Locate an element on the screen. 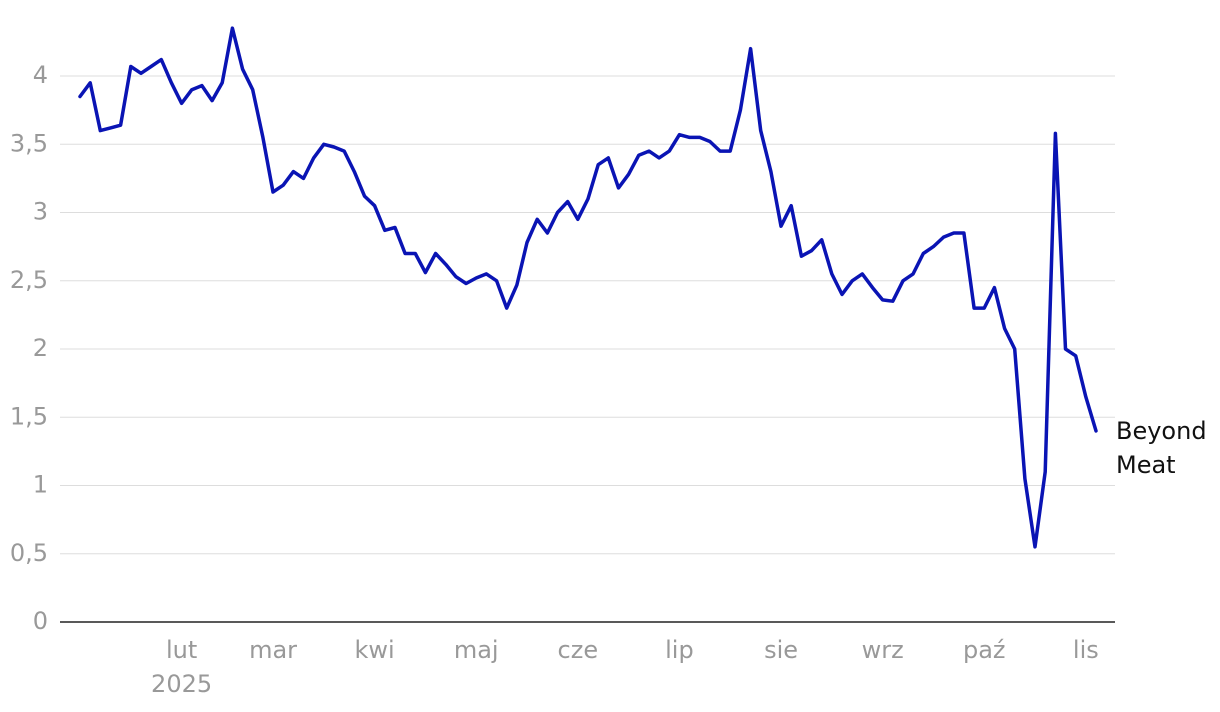 The height and width of the screenshot is (712, 1220). x-year-label: 2025 is located at coordinates (181, 684).